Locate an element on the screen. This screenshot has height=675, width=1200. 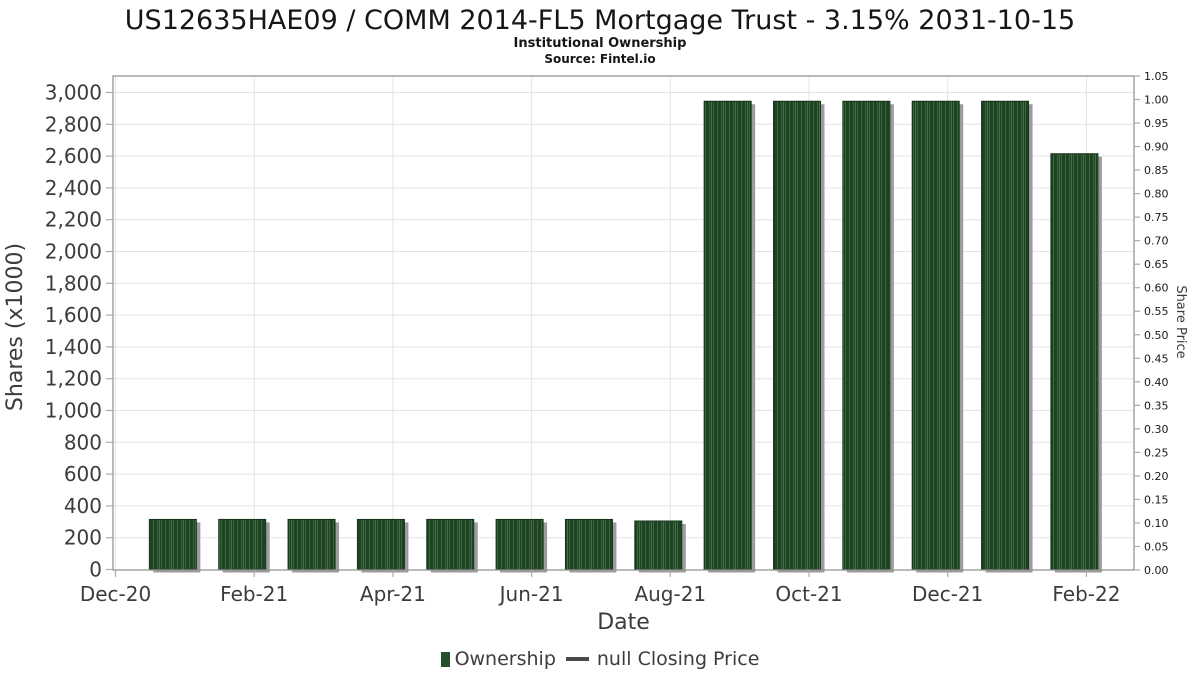
y2-tick-label: 0.15 is located at coordinates (1156, 499).